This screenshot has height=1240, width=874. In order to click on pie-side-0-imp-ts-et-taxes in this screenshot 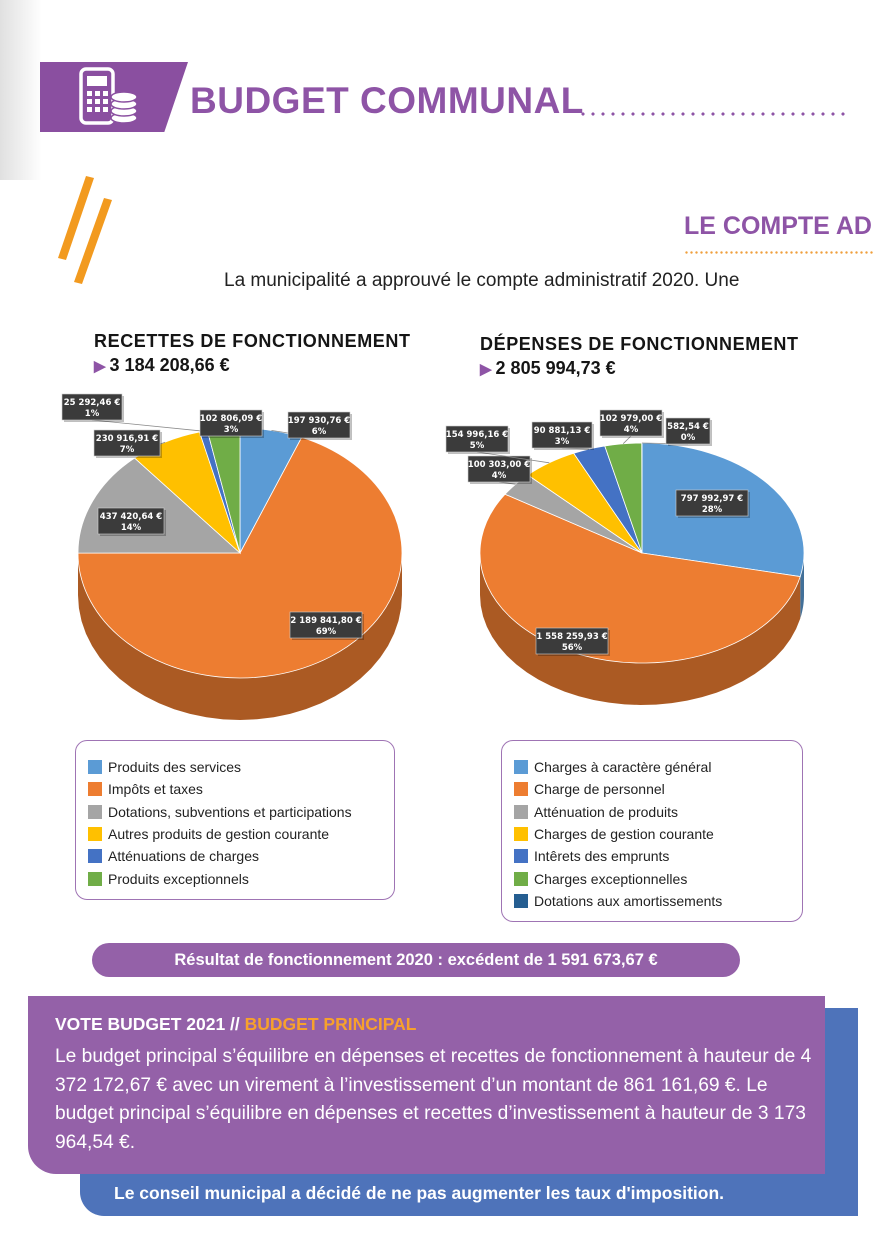, I will do `click(240, 636)`.